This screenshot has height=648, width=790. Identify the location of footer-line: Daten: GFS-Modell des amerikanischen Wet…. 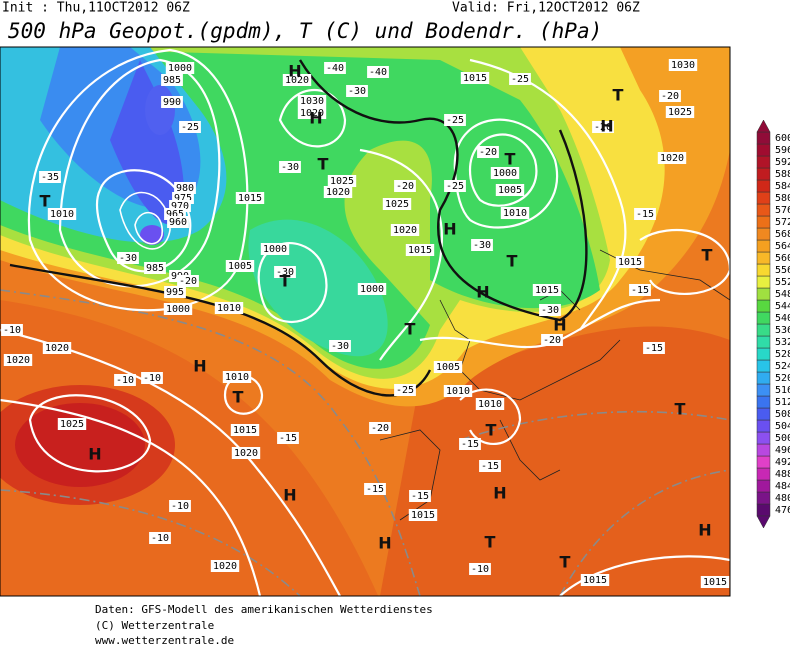
(264, 609).